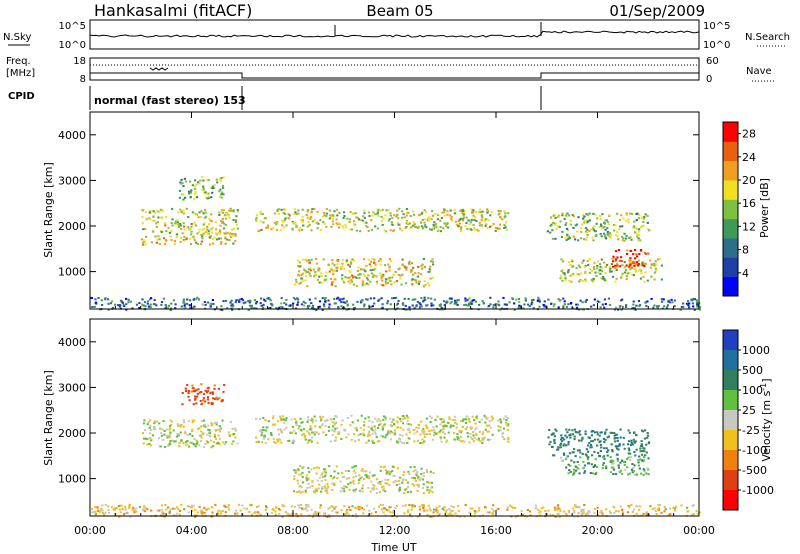 The width and height of the screenshot is (800, 554). Describe the element at coordinates (72, 26) in the screenshot. I see `nsky-tick-top: 10^5` at that location.